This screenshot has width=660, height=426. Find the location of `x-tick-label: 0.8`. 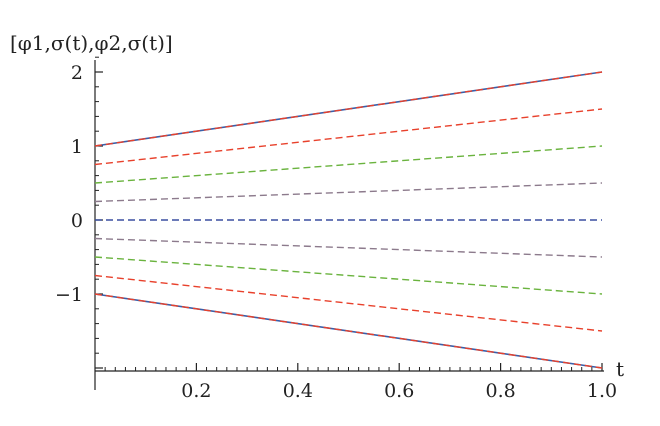

x-tick-label: 0.8 is located at coordinates (500, 391).